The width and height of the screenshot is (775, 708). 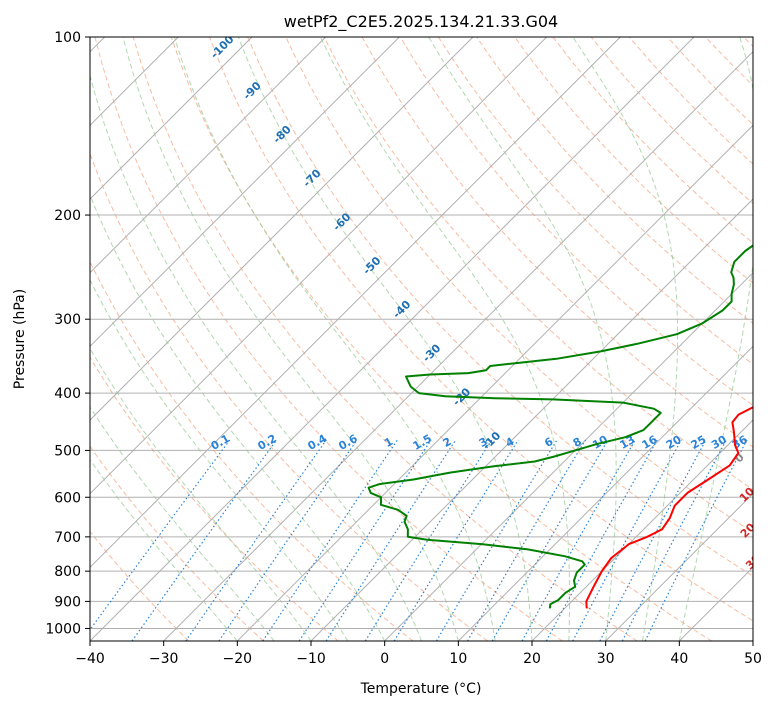 What do you see at coordinates (311, 659) in the screenshot?
I see `x-tick-label: −10` at bounding box center [311, 659].